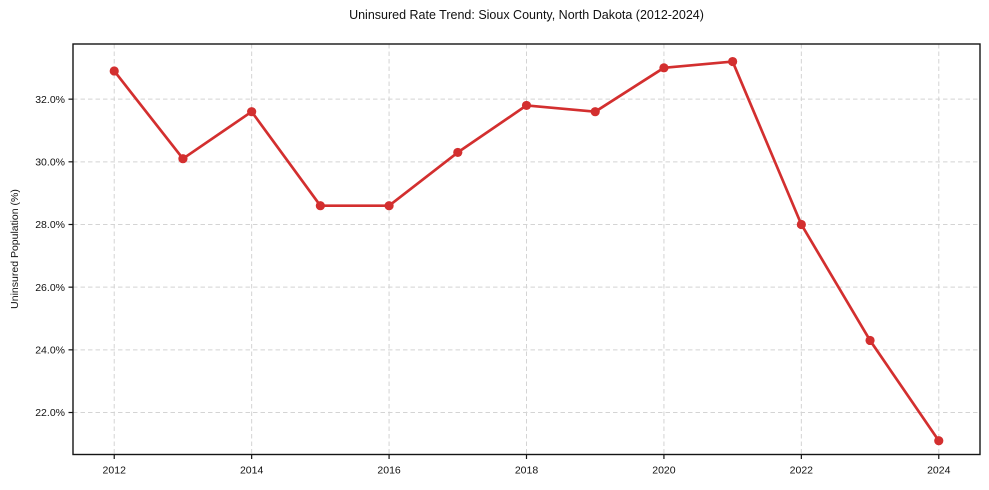 The image size is (989, 490). What do you see at coordinates (389, 471) in the screenshot?
I see `x-tick-label: 2016` at bounding box center [389, 471].